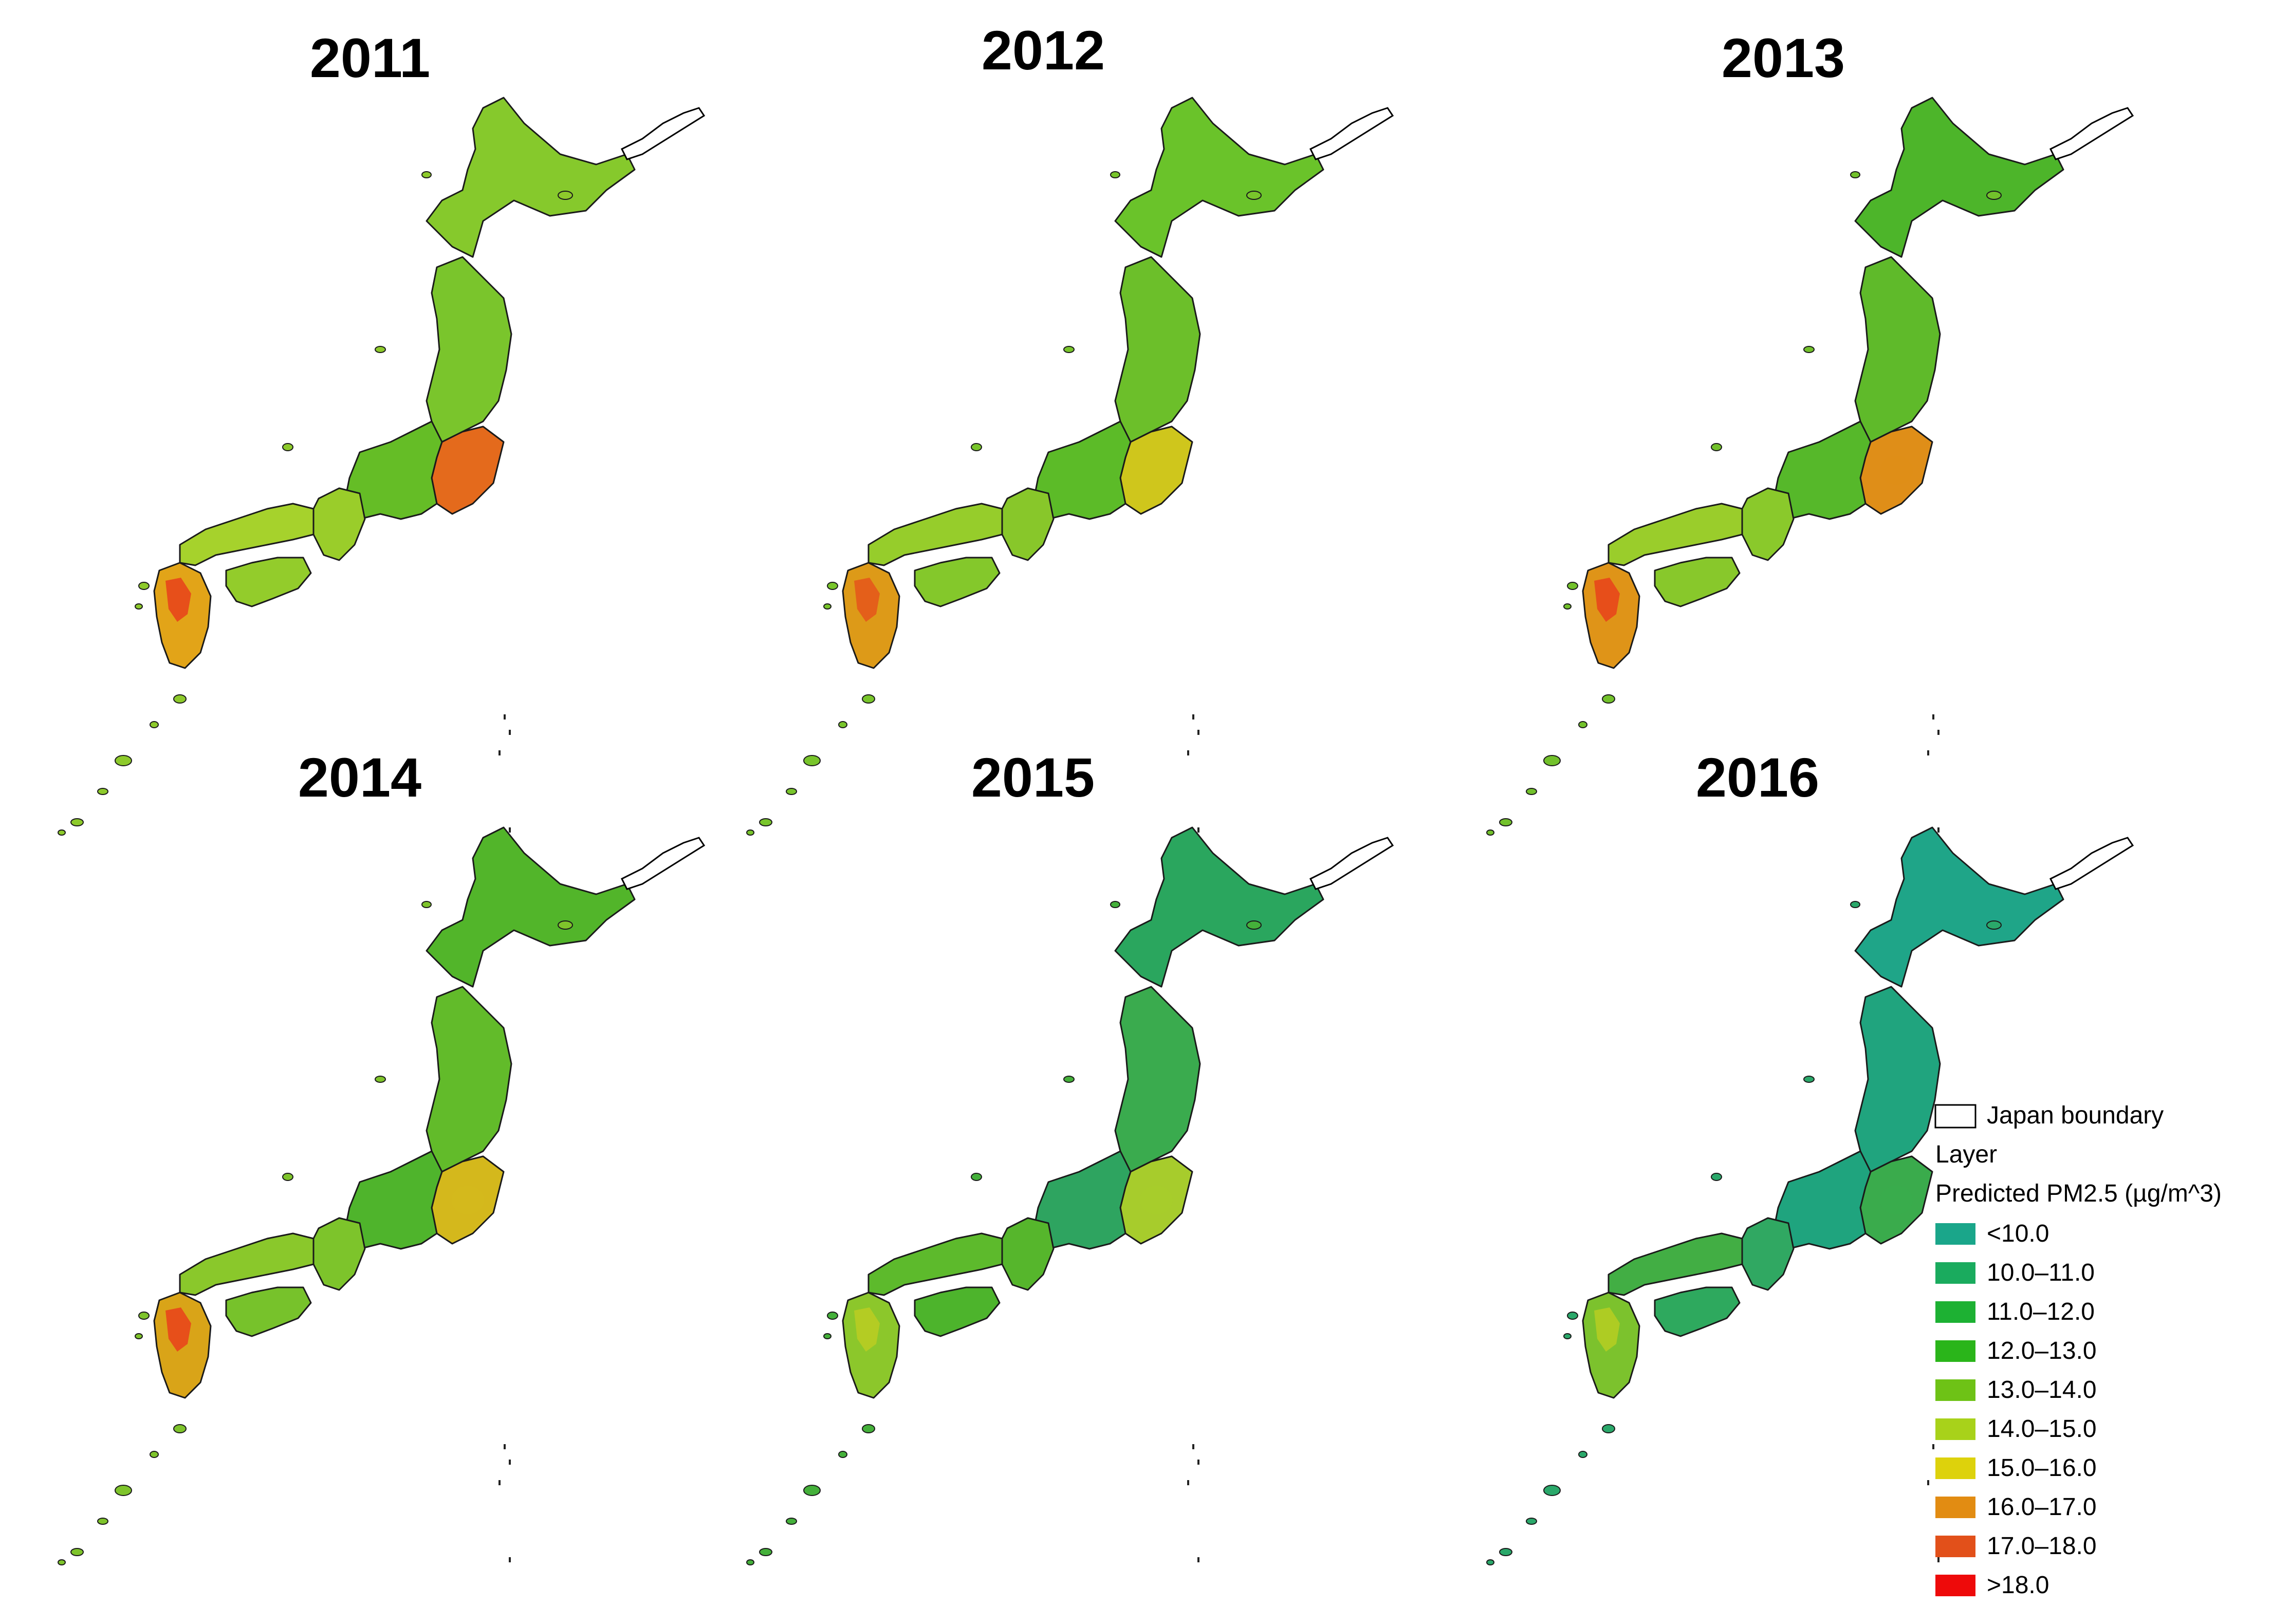 This screenshot has width=2272, height=1624. Describe the element at coordinates (247, 534) in the screenshot. I see `region-chugoku-2011` at that location.